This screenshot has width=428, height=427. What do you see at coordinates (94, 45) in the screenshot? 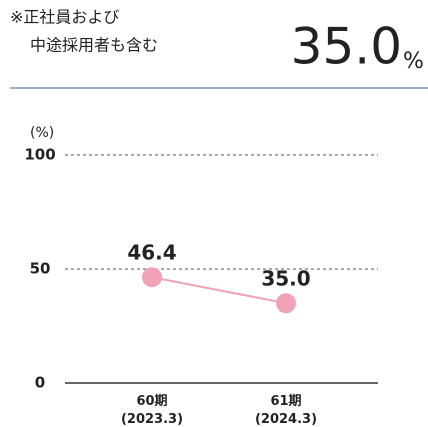
I see `note-line: 中途採用者も含む` at bounding box center [94, 45].